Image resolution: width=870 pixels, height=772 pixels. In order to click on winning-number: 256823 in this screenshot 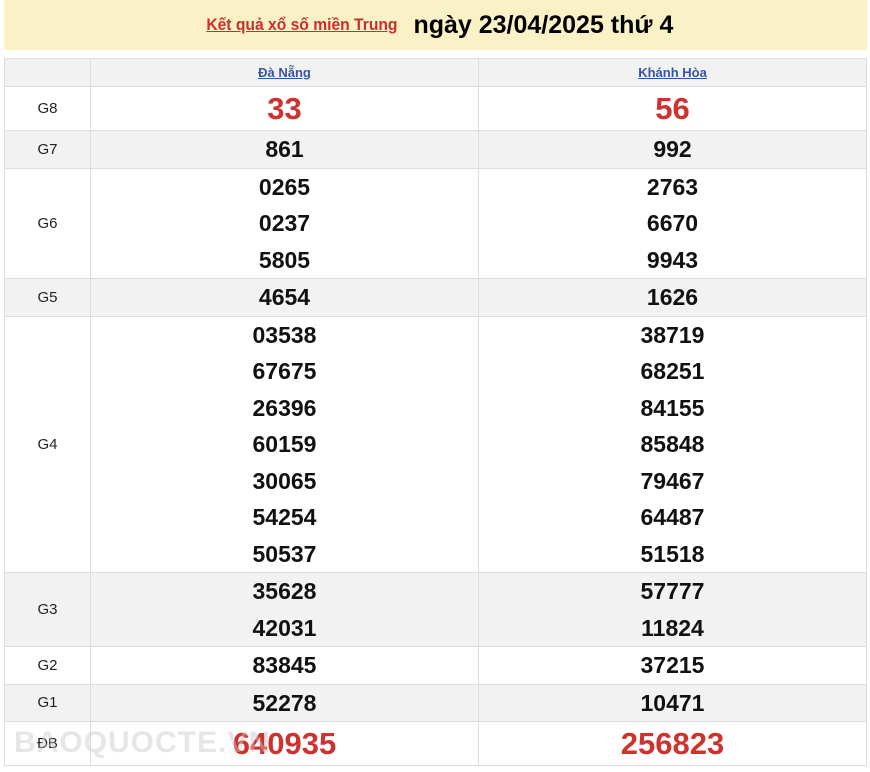, I will do `click(672, 743)`.